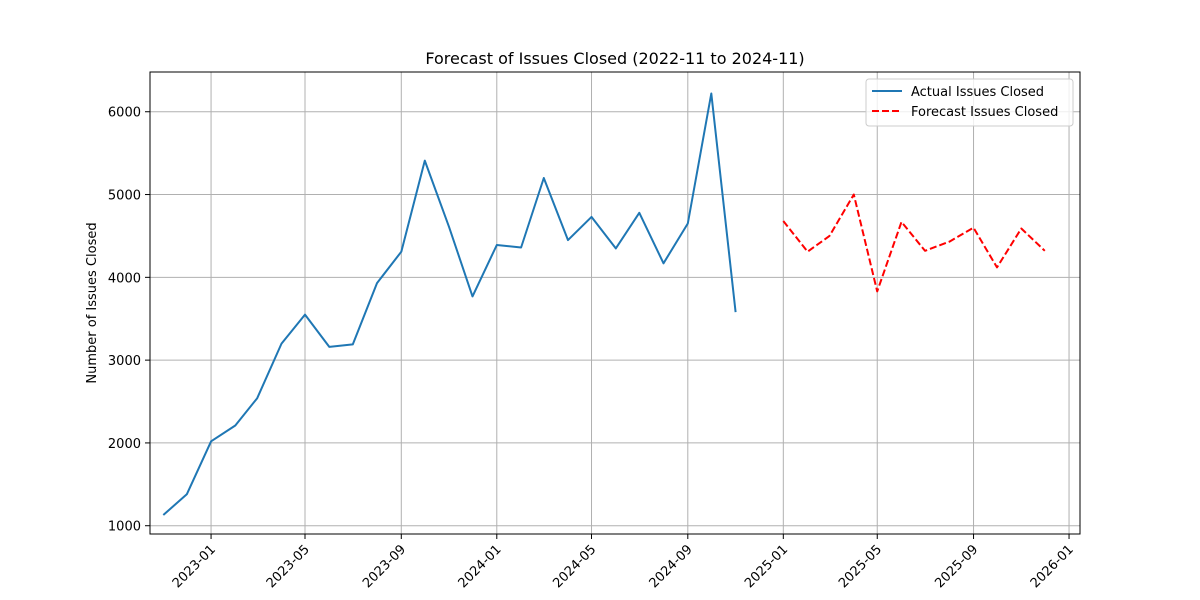 This screenshot has height=600, width=1200. Describe the element at coordinates (124, 278) in the screenshot. I see `y-tick-label: 4000` at that location.